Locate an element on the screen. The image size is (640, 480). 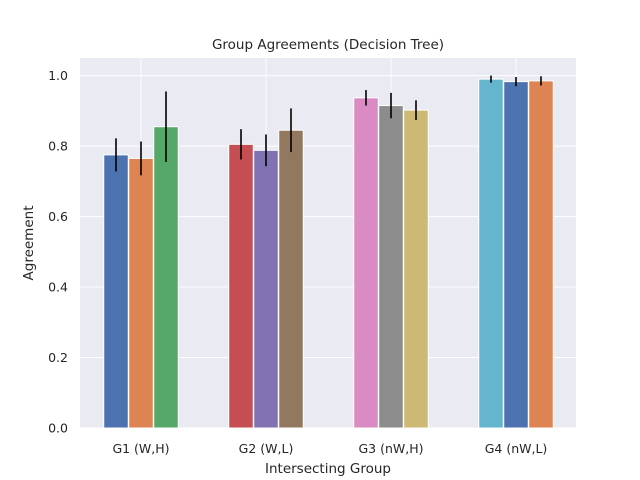
y-tick-label: 0.4 is located at coordinates (58, 287).